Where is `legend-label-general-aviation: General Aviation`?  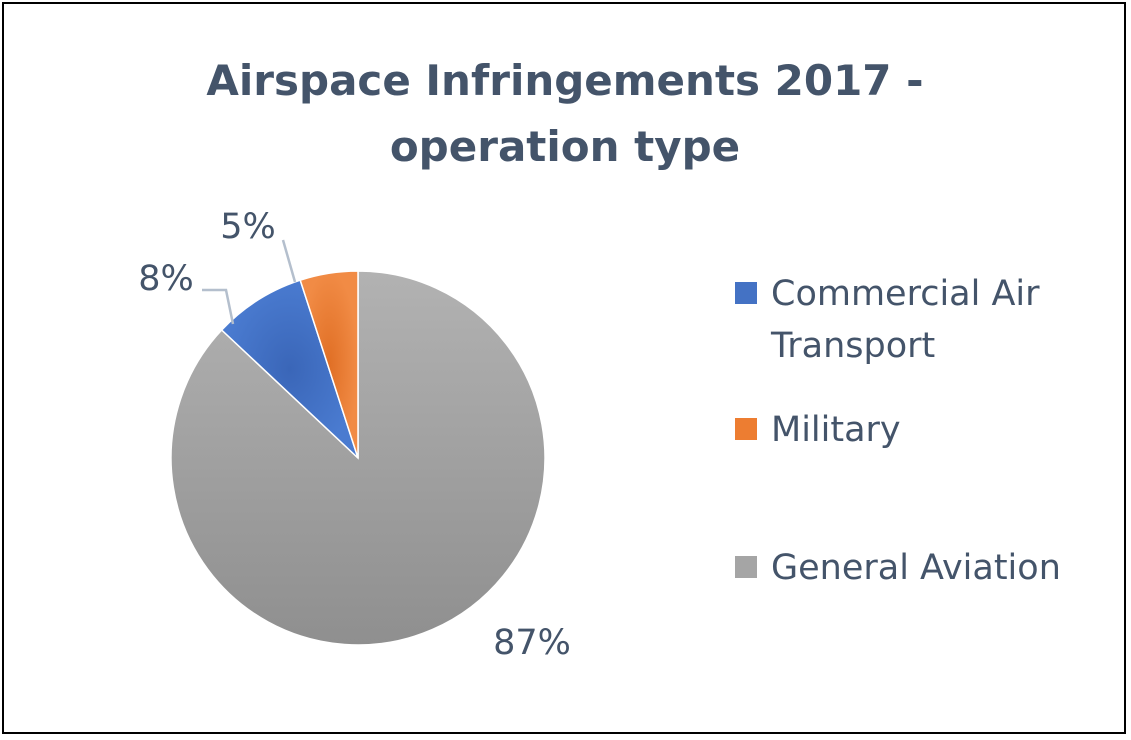
legend-label-general-aviation: General Aviation is located at coordinates (916, 568).